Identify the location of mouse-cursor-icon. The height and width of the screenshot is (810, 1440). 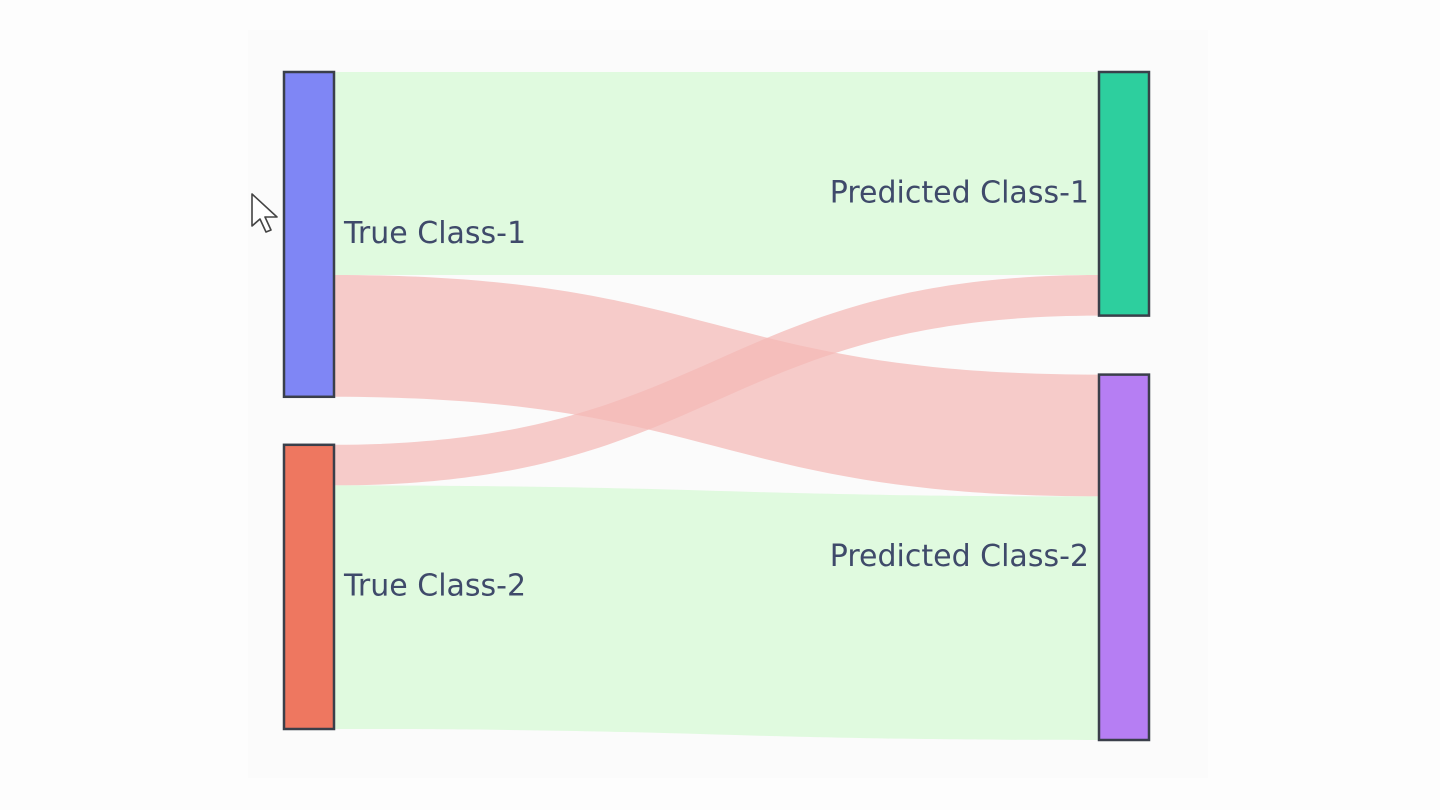
(264, 213).